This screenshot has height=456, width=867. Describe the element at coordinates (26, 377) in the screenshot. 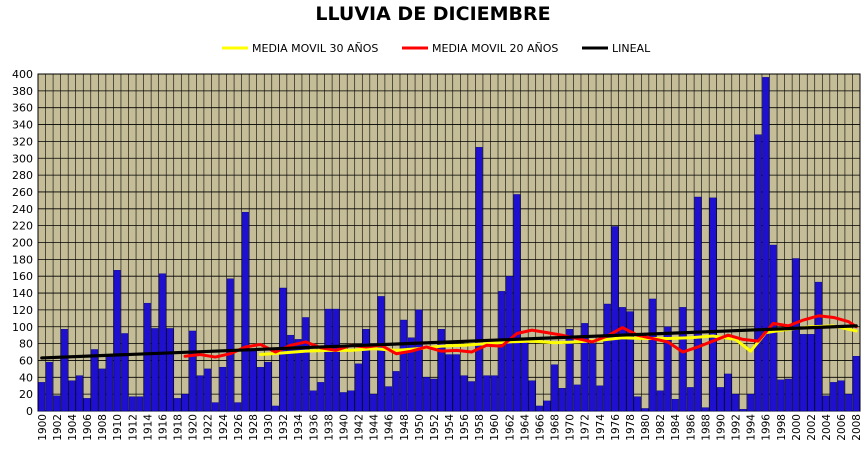

I see `y-tick-label: 40` at that location.